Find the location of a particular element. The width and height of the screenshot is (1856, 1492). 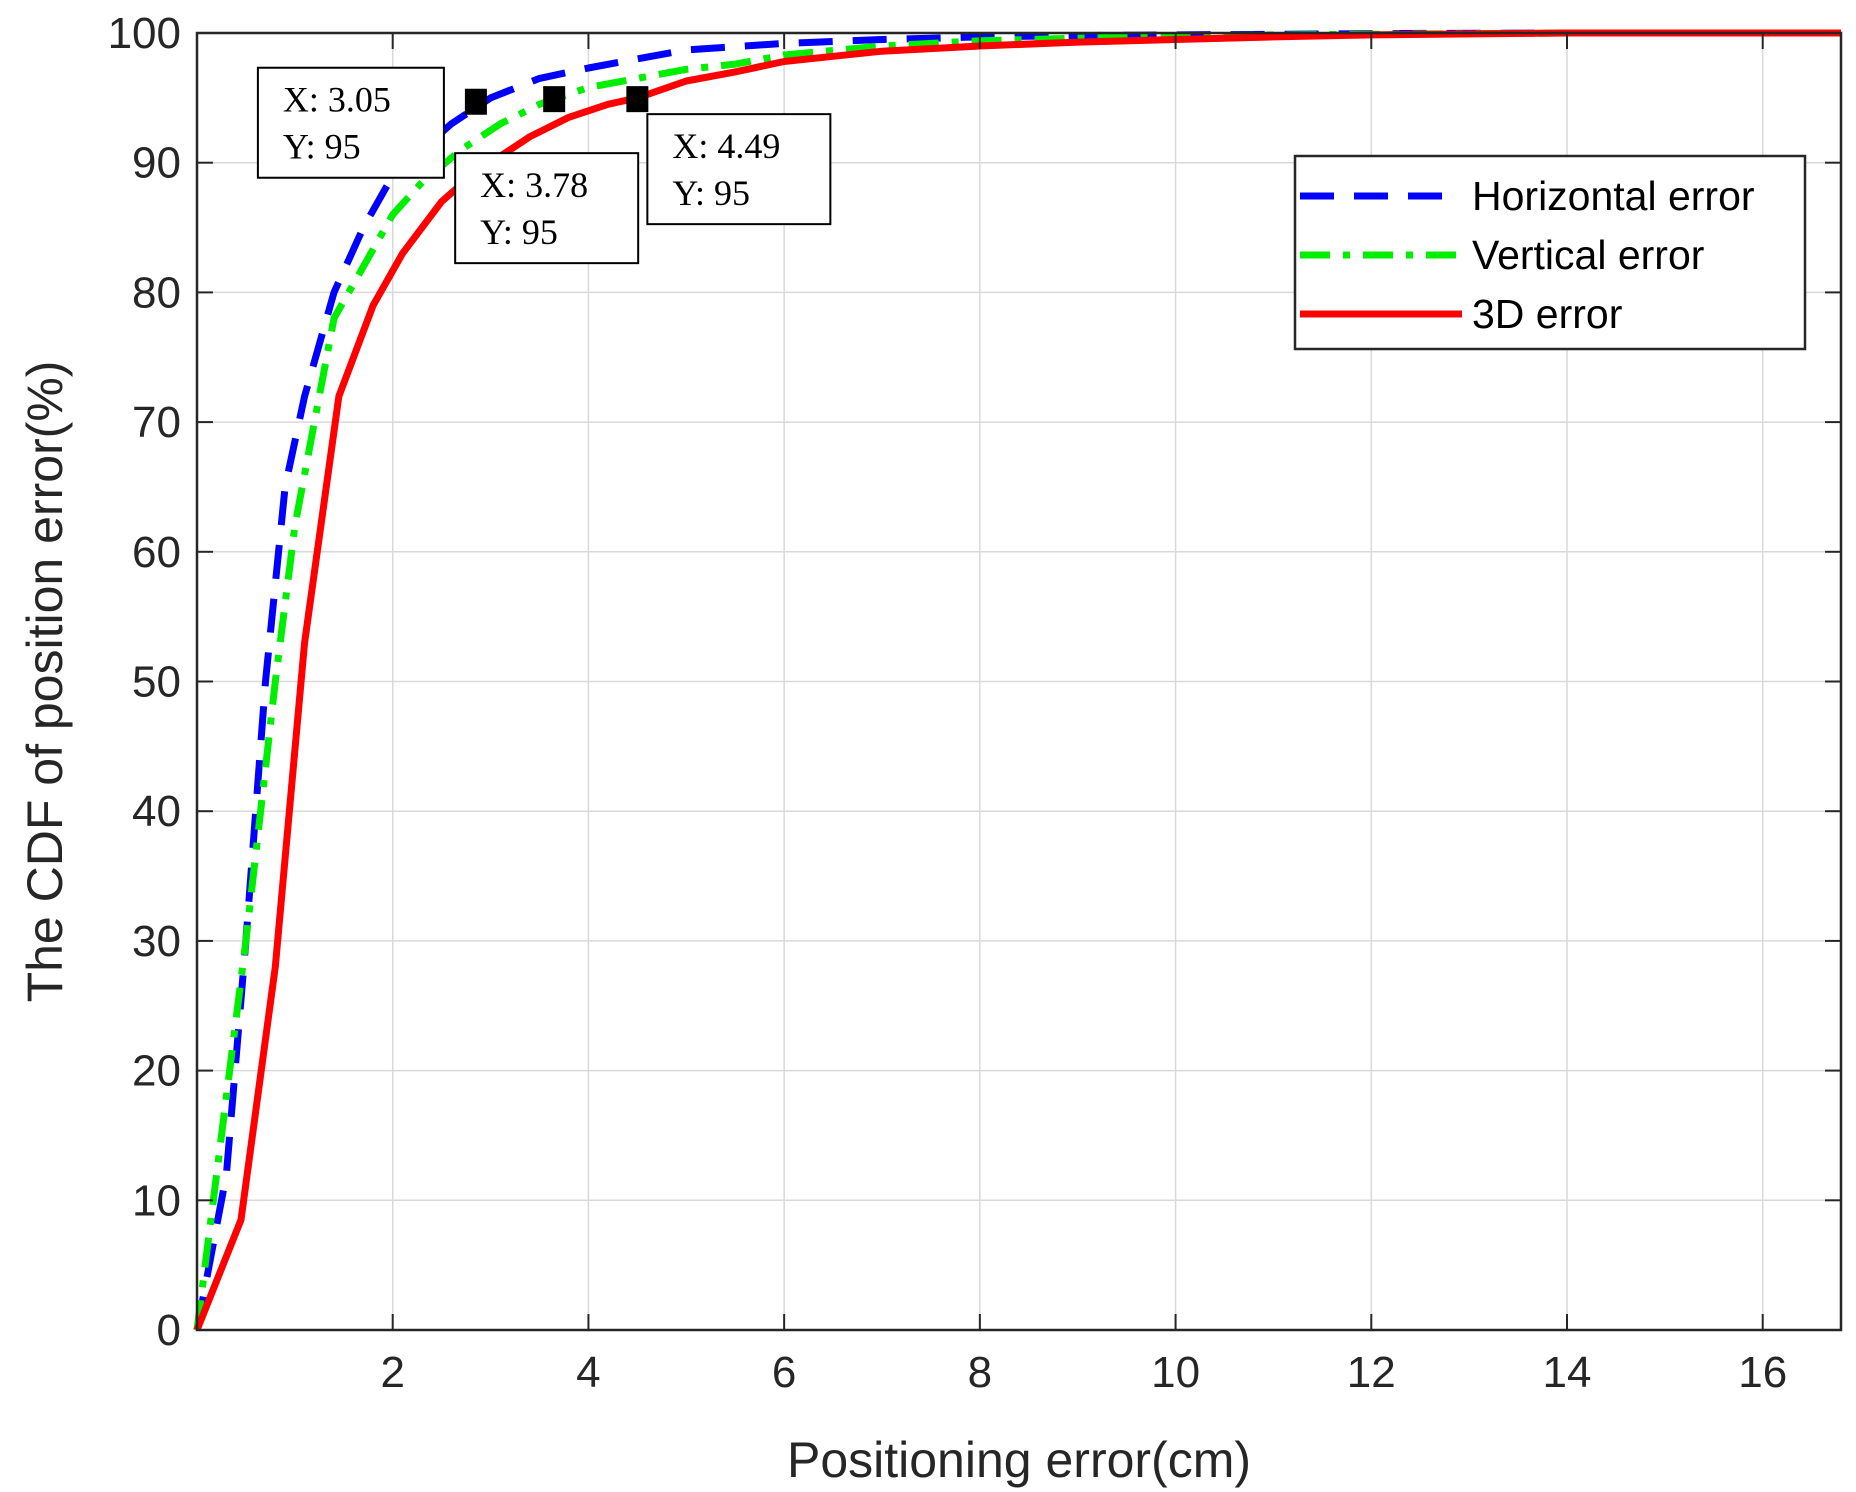

x-tick-label: 2 is located at coordinates (392, 1372).